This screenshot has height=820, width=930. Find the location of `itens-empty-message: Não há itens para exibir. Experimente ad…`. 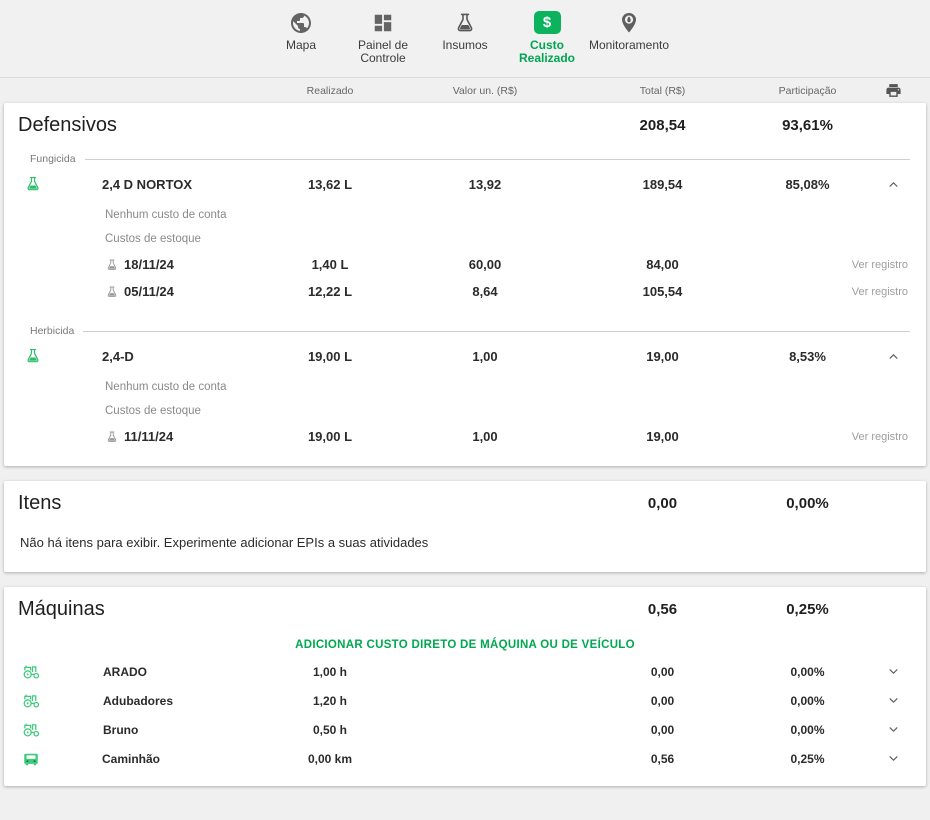

itens-empty-message: Não há itens para exibir. Experimente ad… is located at coordinates (224, 542).